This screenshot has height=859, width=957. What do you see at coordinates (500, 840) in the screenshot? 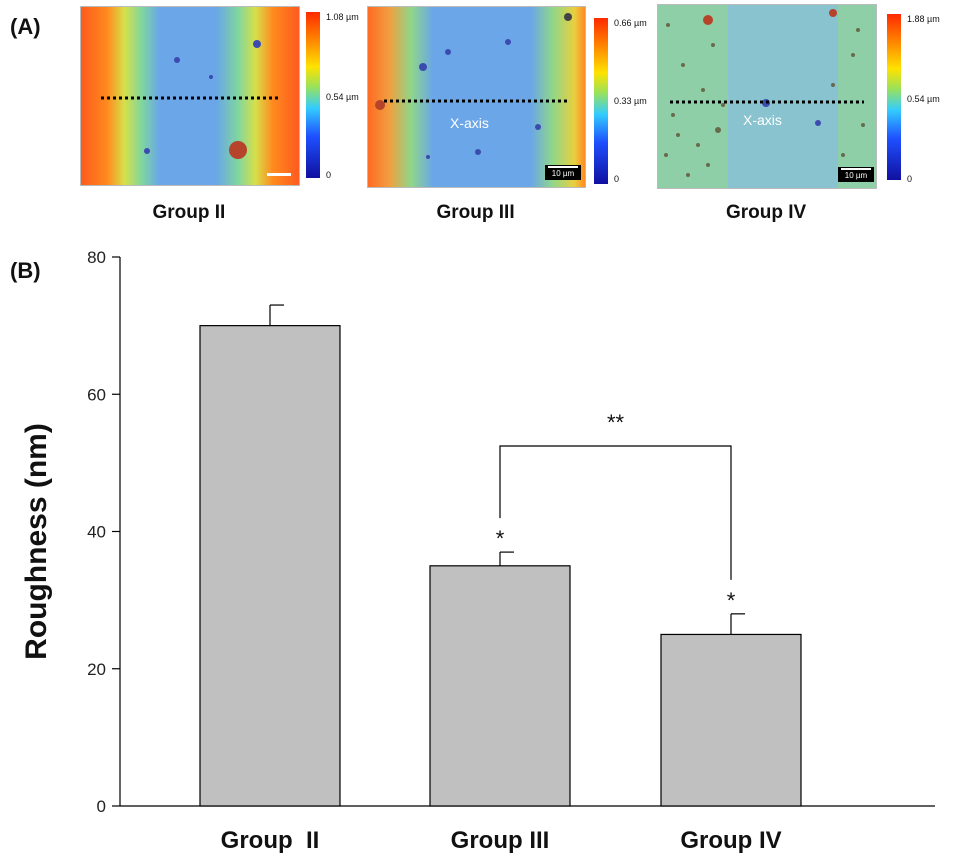
I see `x-tick-label: Group III` at bounding box center [500, 840].